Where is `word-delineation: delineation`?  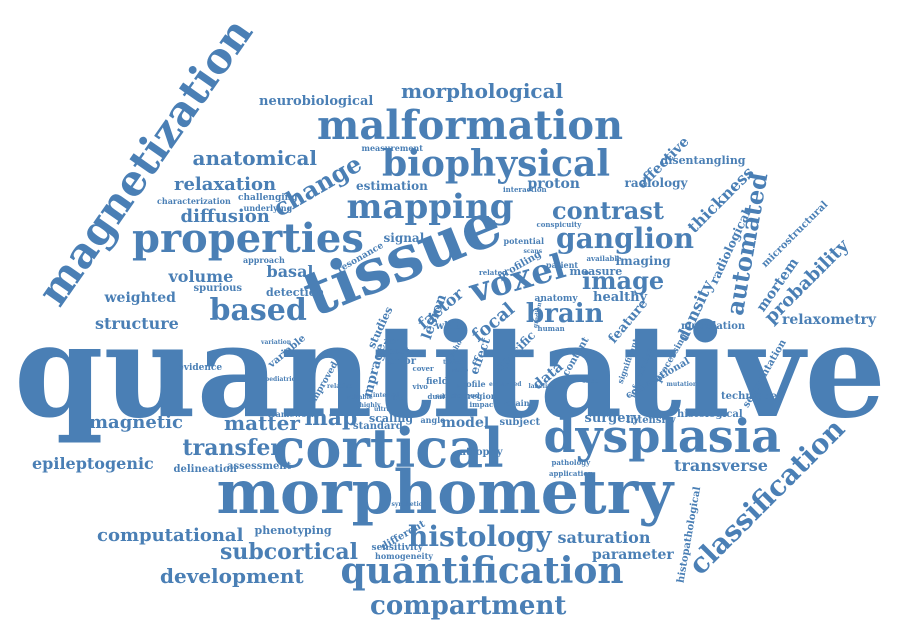
word-delineation: delineation is located at coordinates (205, 469).